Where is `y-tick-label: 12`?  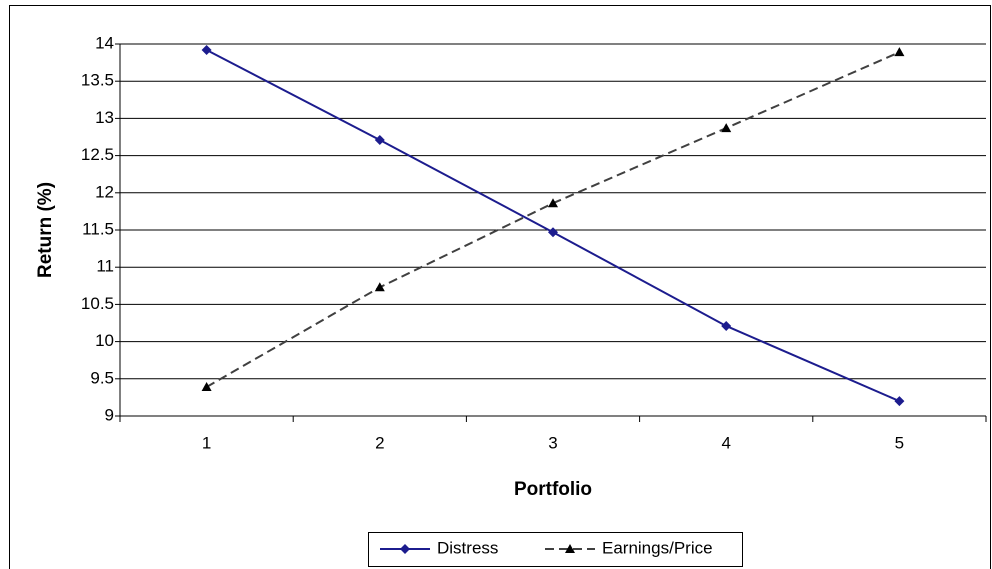
y-tick-label: 12 is located at coordinates (104, 191).